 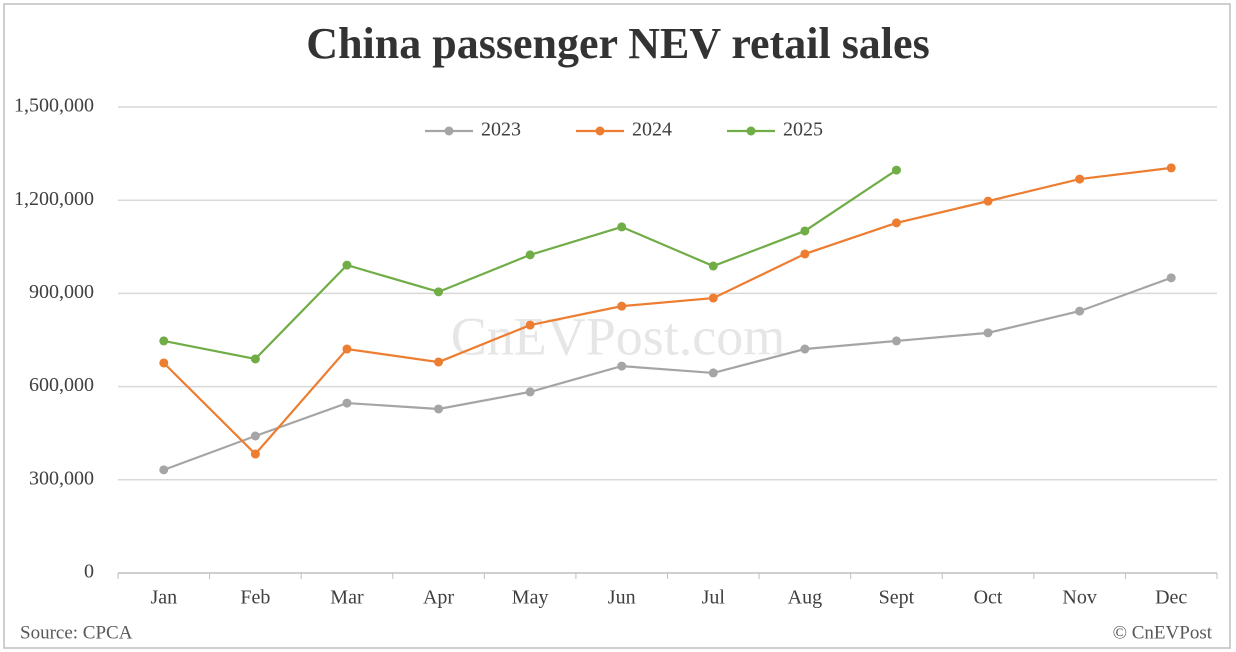 What do you see at coordinates (438, 598) in the screenshot?
I see `x-tick-label: Apr` at bounding box center [438, 598].